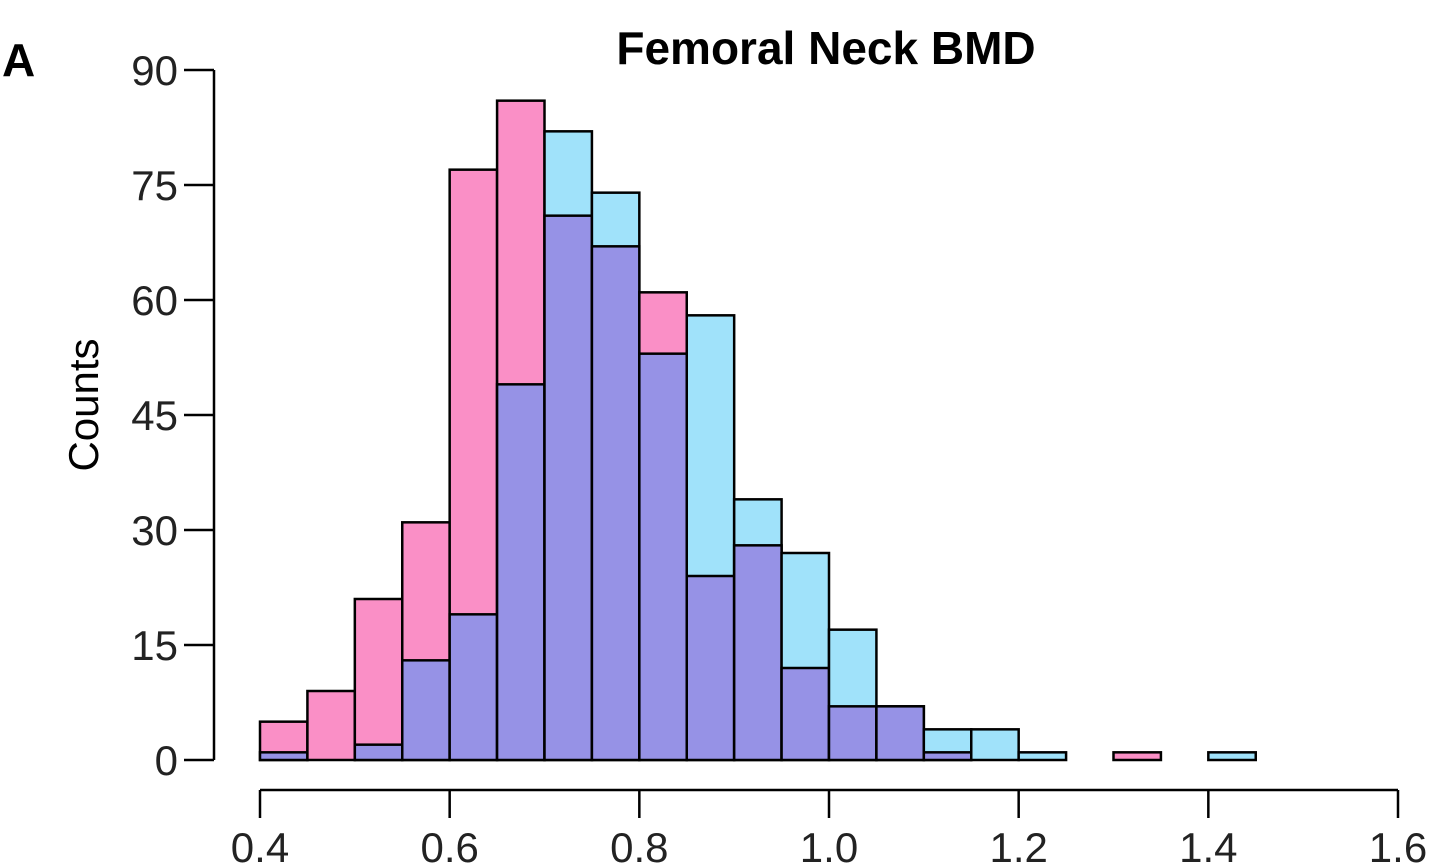  I want to click on y-tick-label-2: 30, so click(154, 530).